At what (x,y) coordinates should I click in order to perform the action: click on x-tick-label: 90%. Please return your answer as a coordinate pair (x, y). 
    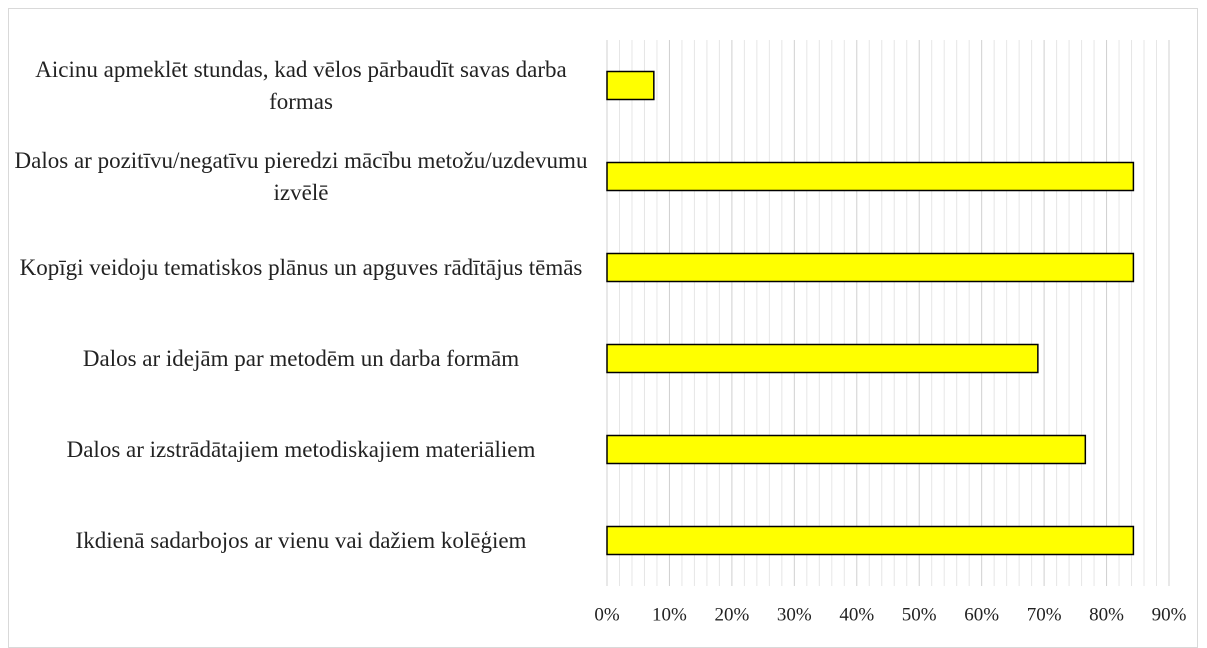
    Looking at the image, I should click on (1169, 614).